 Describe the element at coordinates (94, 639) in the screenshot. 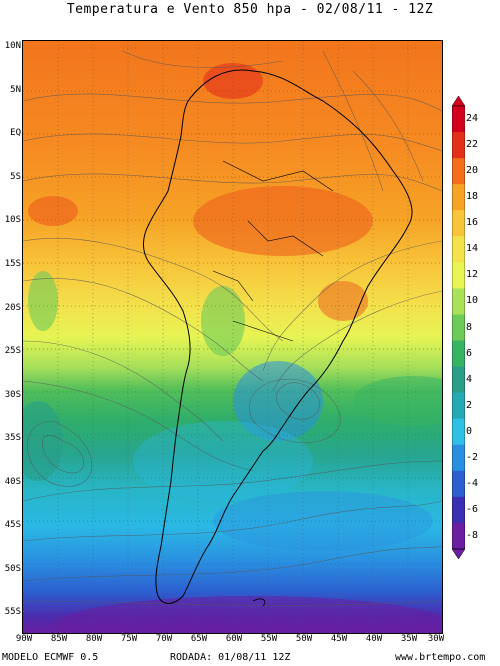

I see `lon-label-80w: 80W` at that location.